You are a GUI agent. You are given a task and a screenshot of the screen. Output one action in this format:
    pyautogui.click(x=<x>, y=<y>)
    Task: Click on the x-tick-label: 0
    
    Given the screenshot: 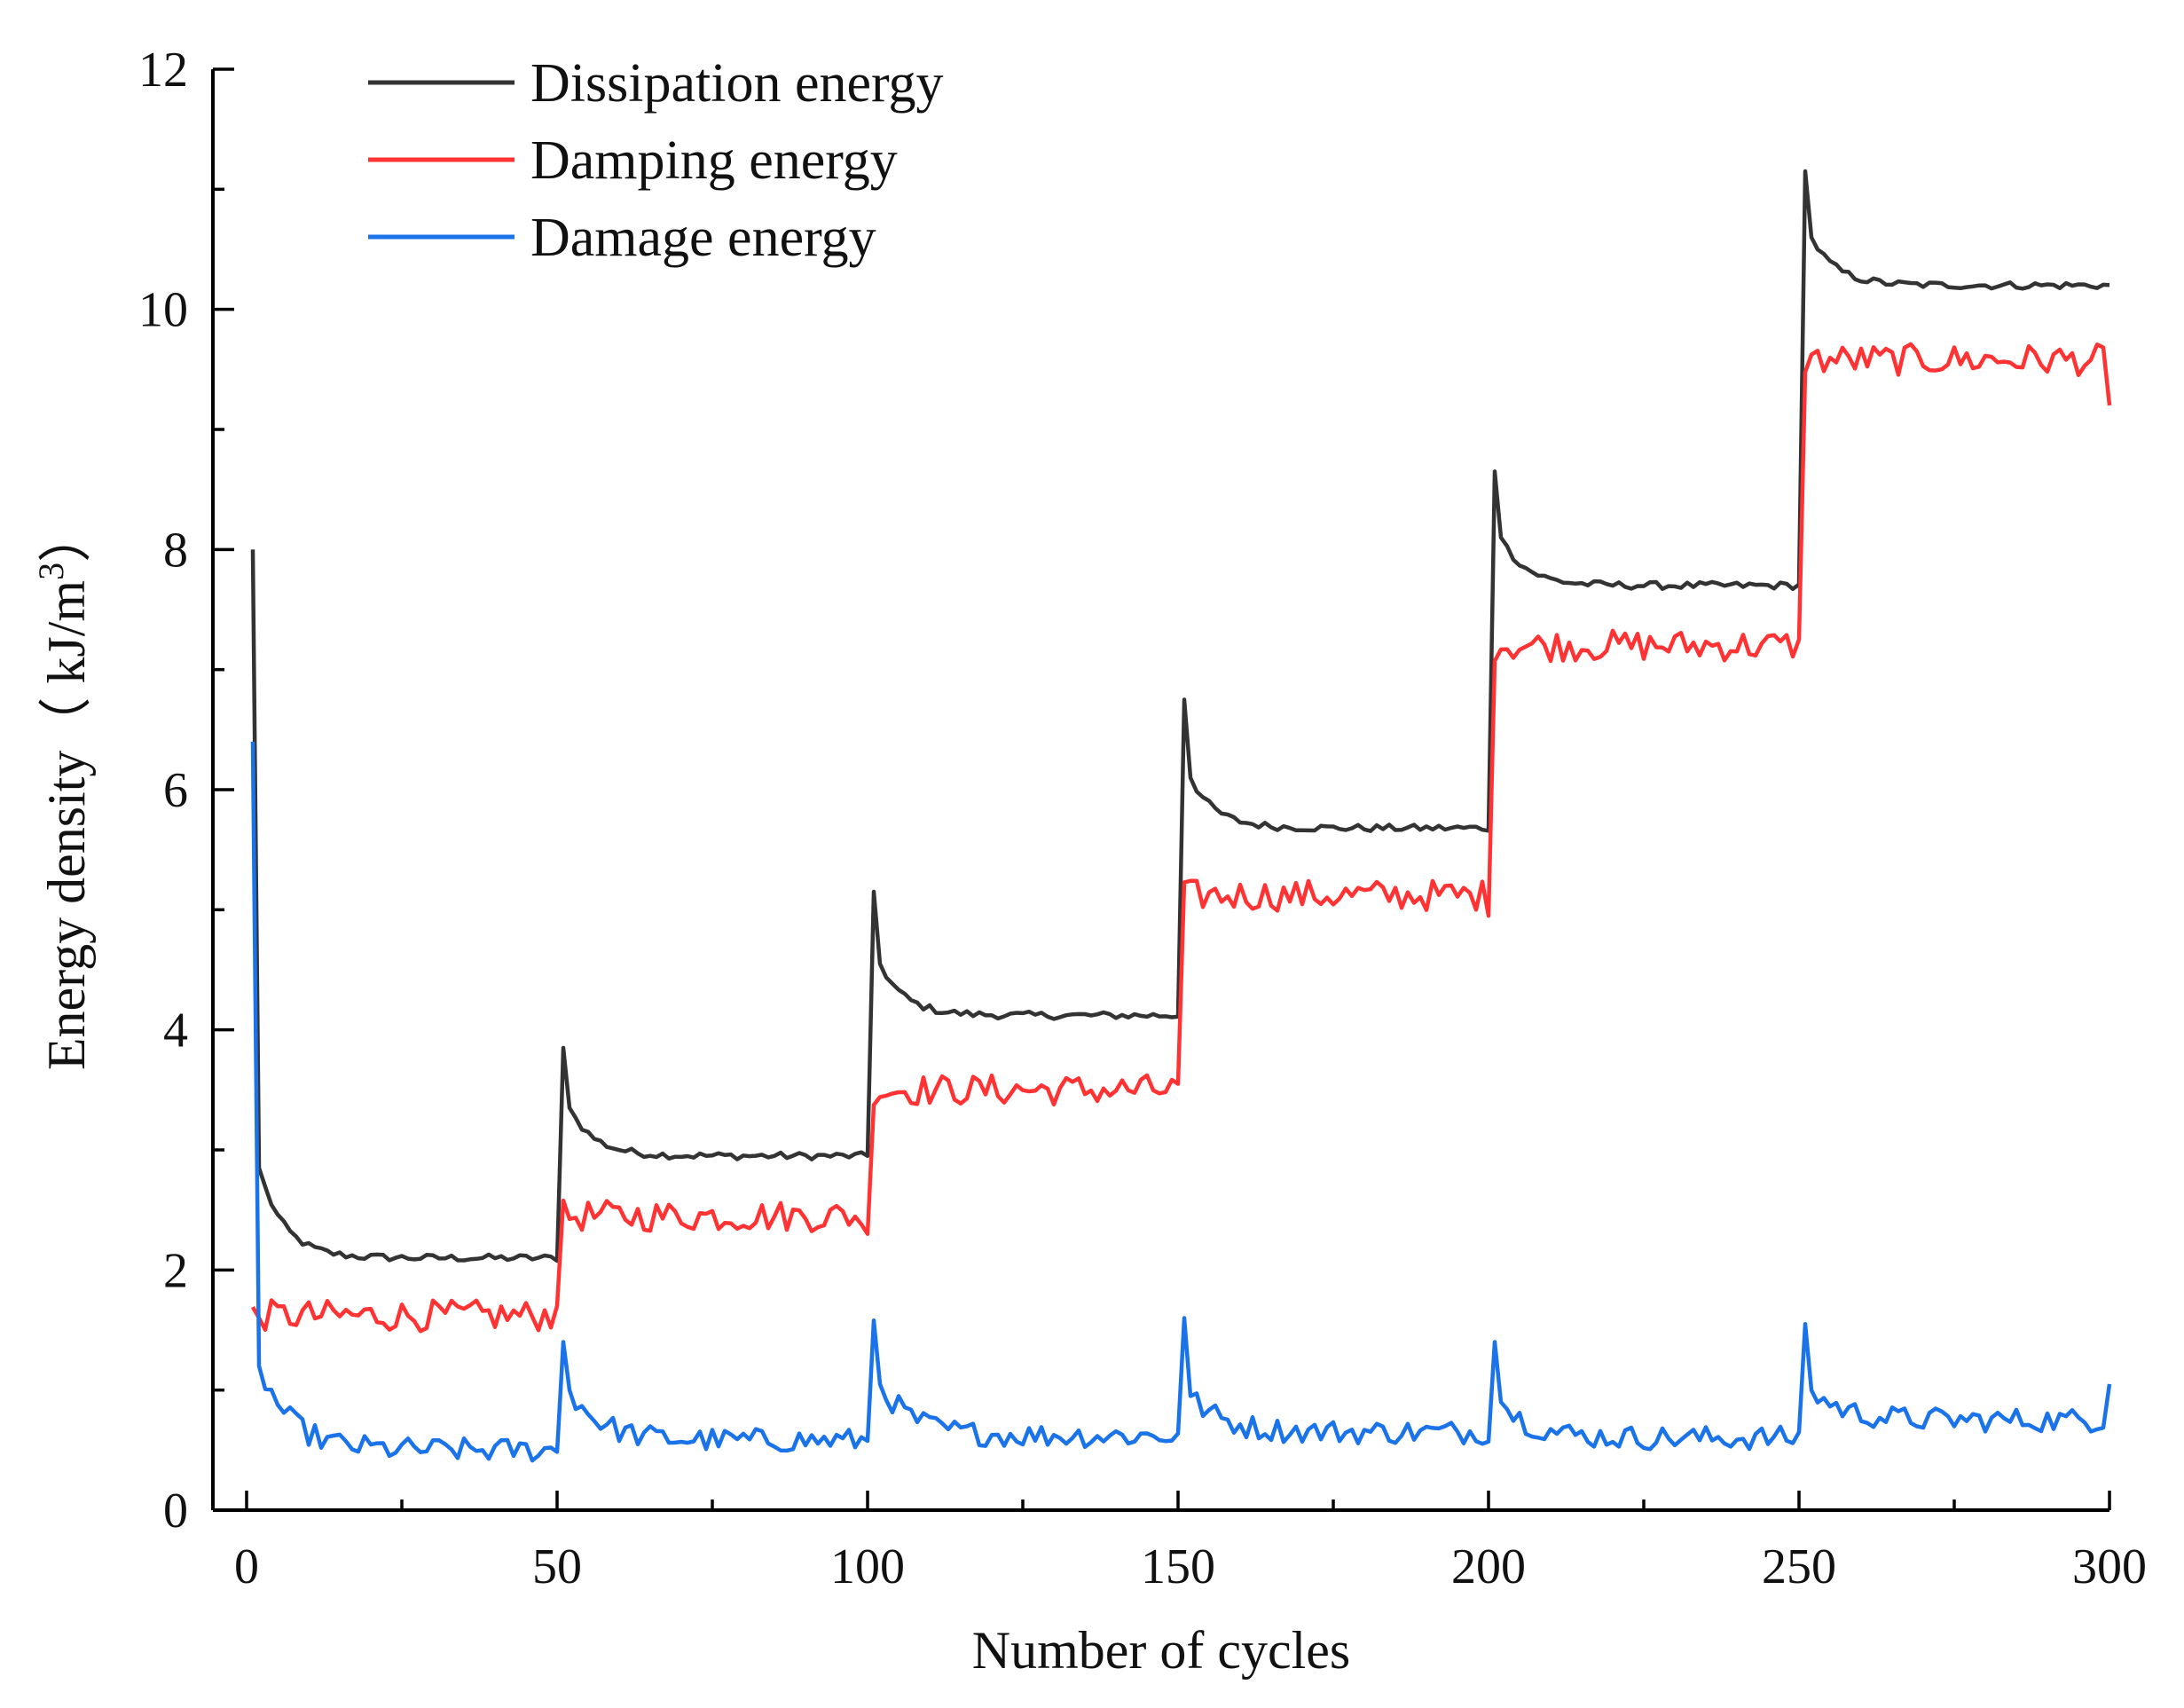 What is the action you would take?
    pyautogui.click(x=246, y=1566)
    